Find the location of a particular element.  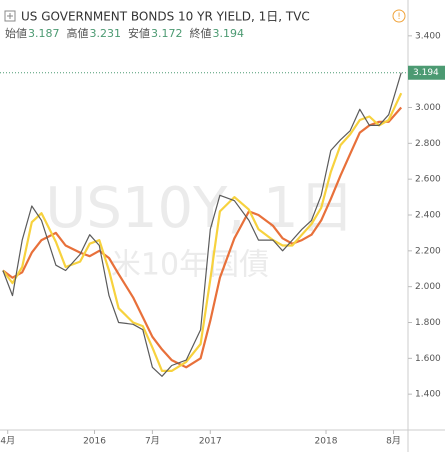

alert-icon is located at coordinates (399, 16).